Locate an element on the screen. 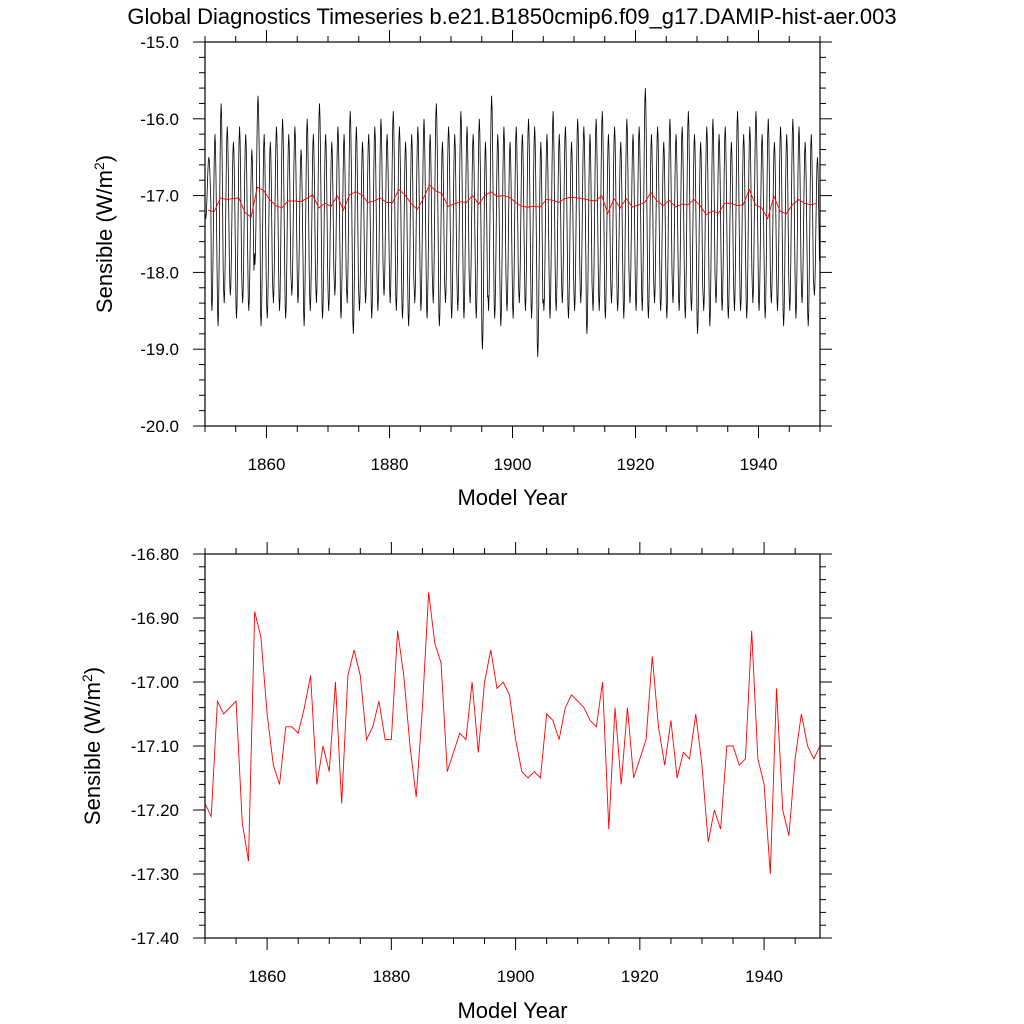 This screenshot has width=1024, height=1024. bottom-panel-y-axis-label-text: Sensible (W/m is located at coordinates (92, 753).